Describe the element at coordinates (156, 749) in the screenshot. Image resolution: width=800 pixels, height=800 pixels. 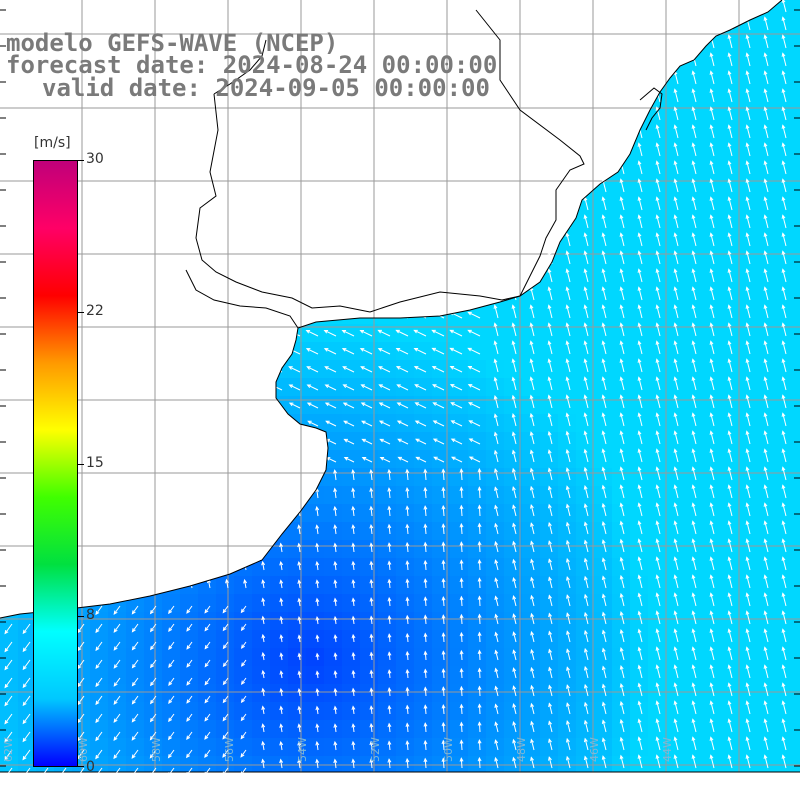
I see `longitude-label: 58W` at that location.